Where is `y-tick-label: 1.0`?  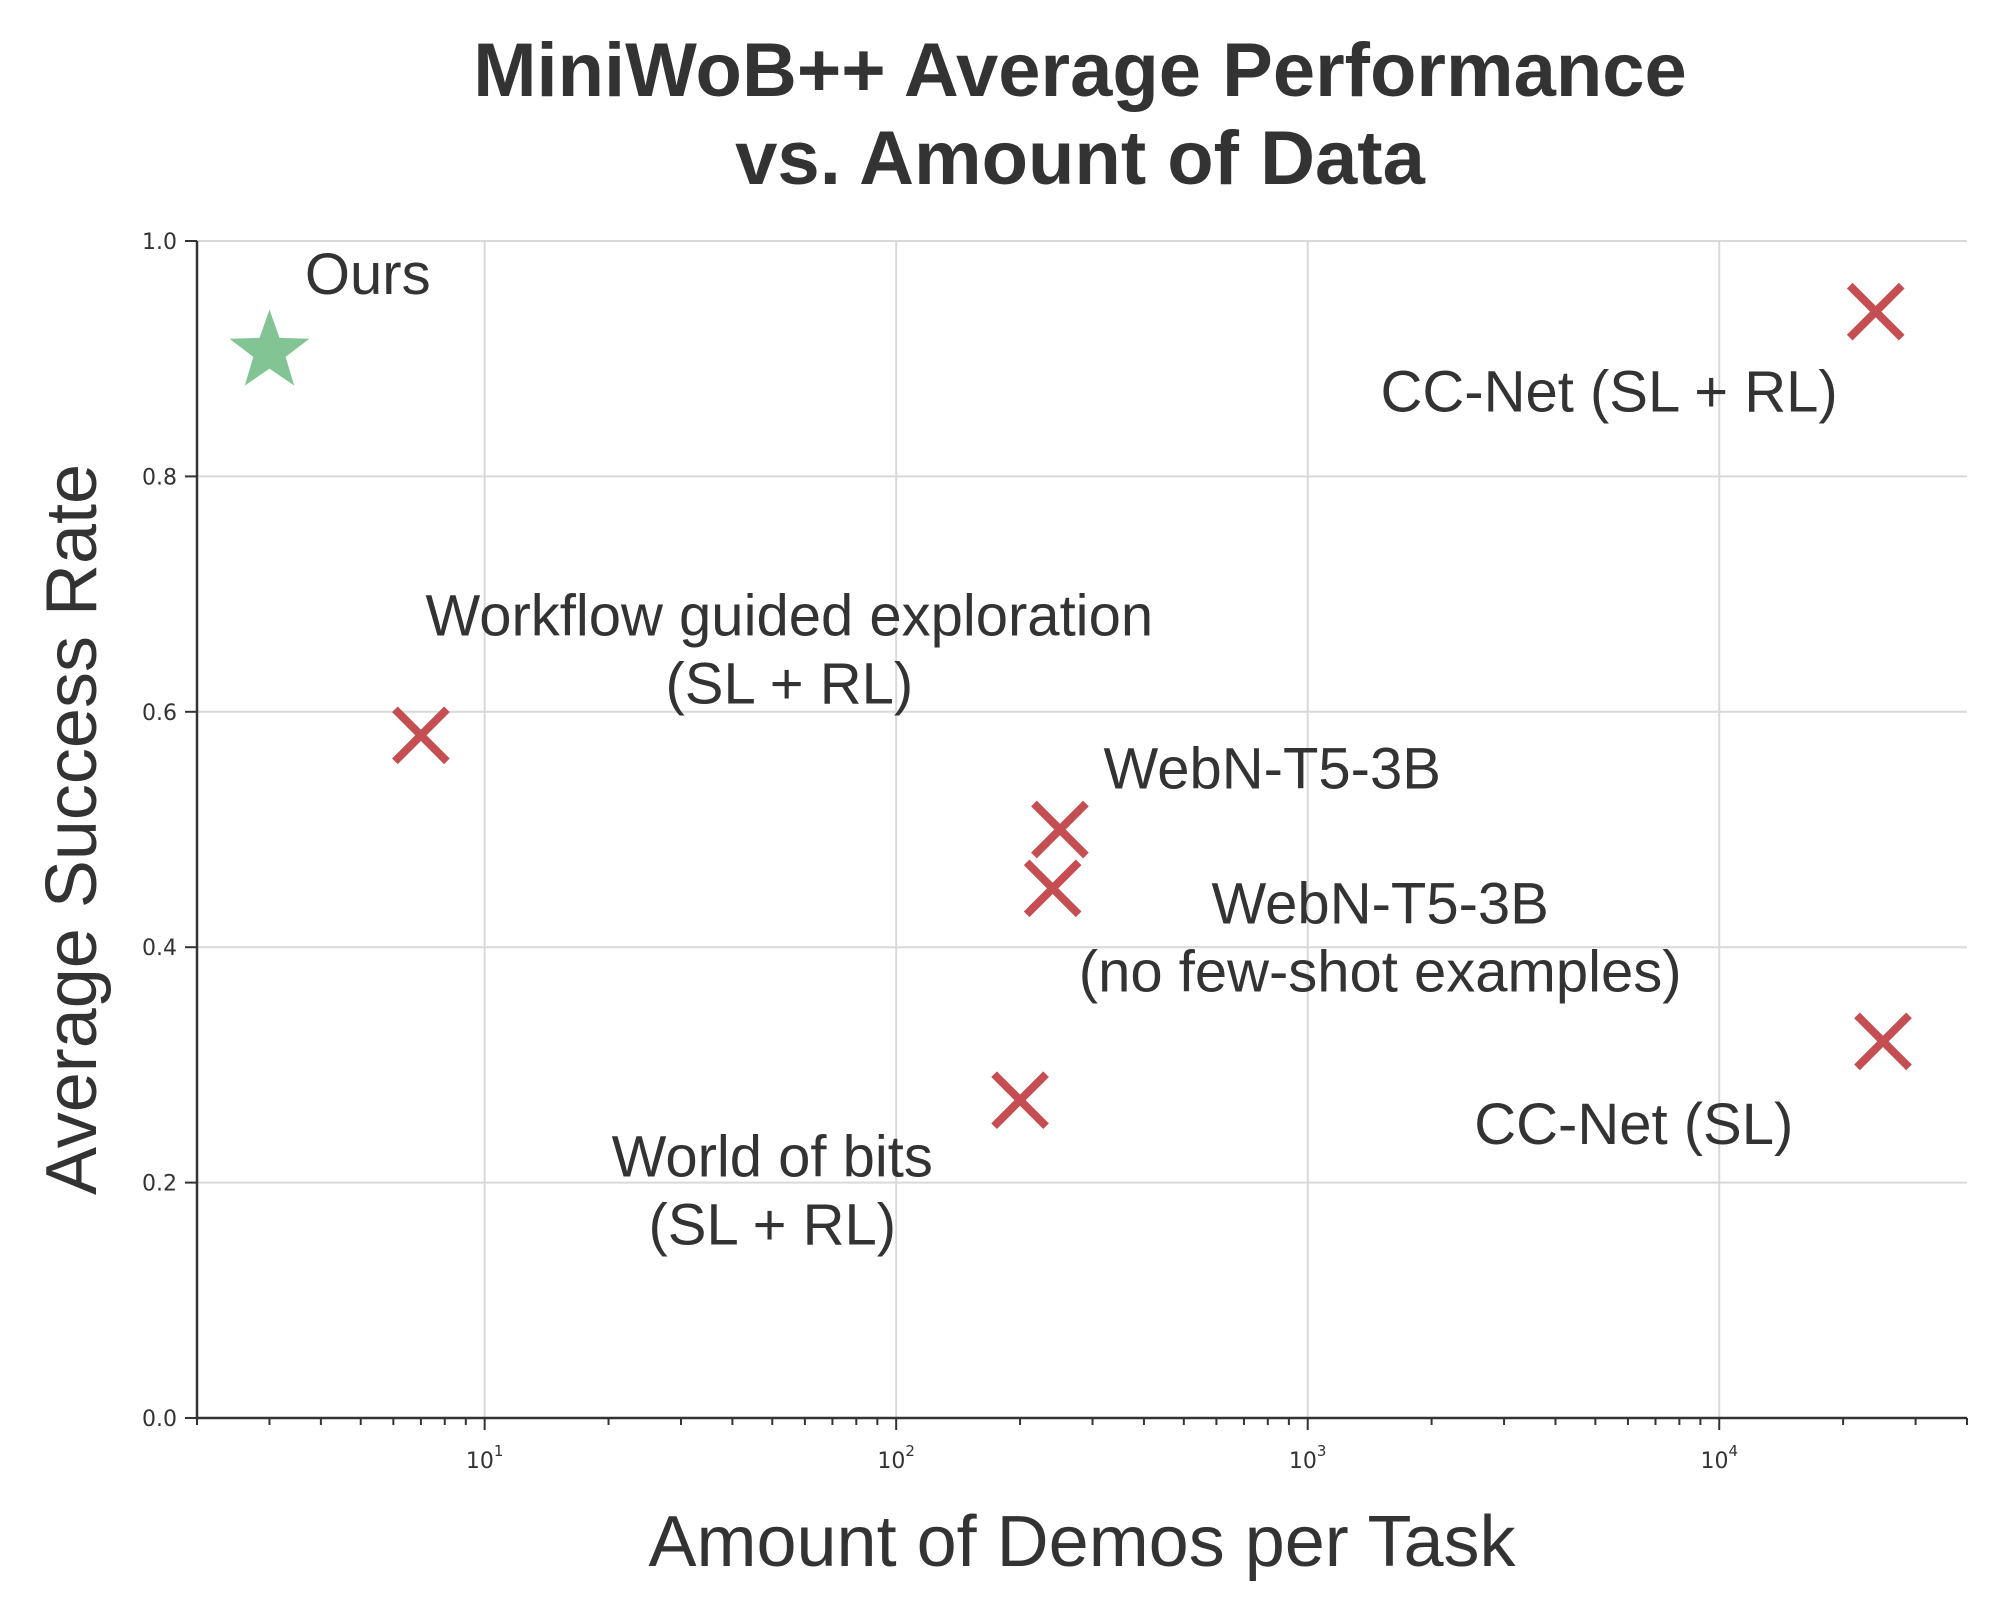 y-tick-label: 1.0 is located at coordinates (159, 242).